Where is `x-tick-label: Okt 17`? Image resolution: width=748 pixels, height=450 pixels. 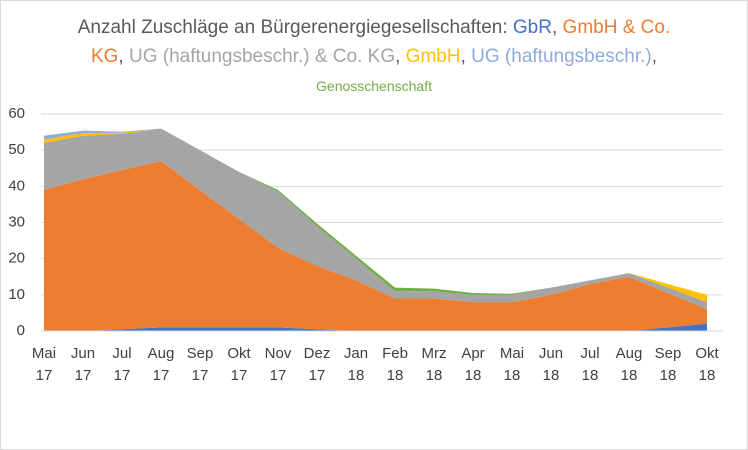 x-tick-label: Okt 17 is located at coordinates (239, 364).